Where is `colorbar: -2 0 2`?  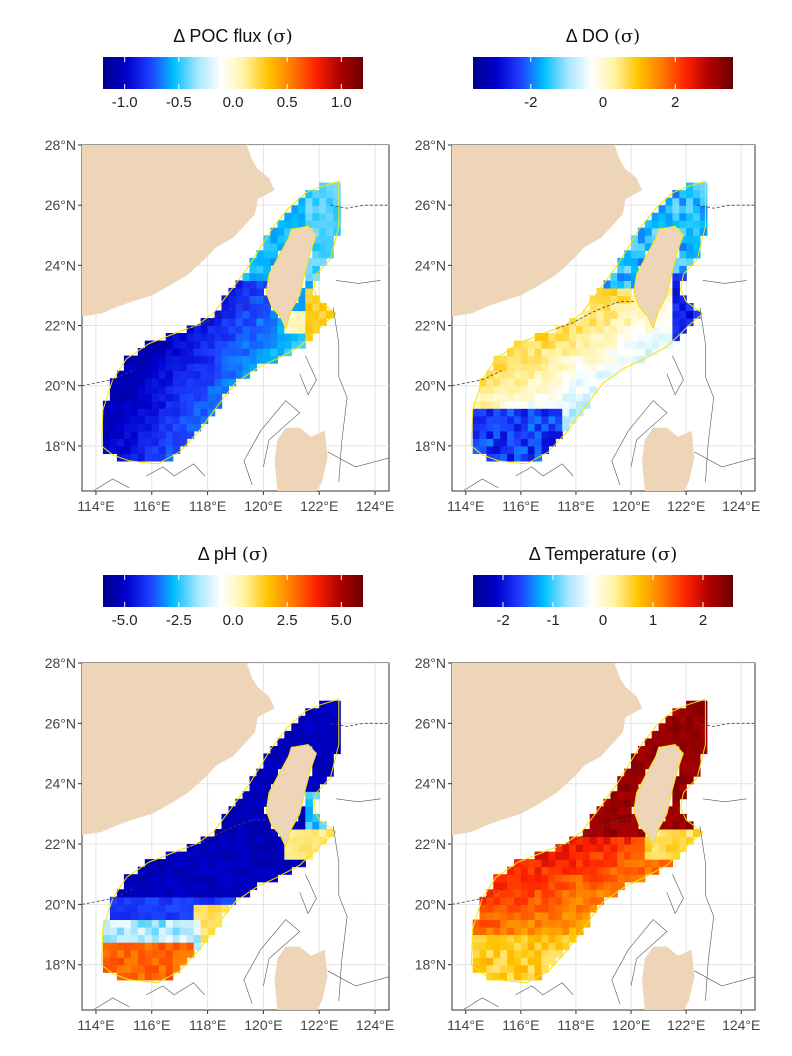
colorbar: -2 0 2 is located at coordinates (603, 84).